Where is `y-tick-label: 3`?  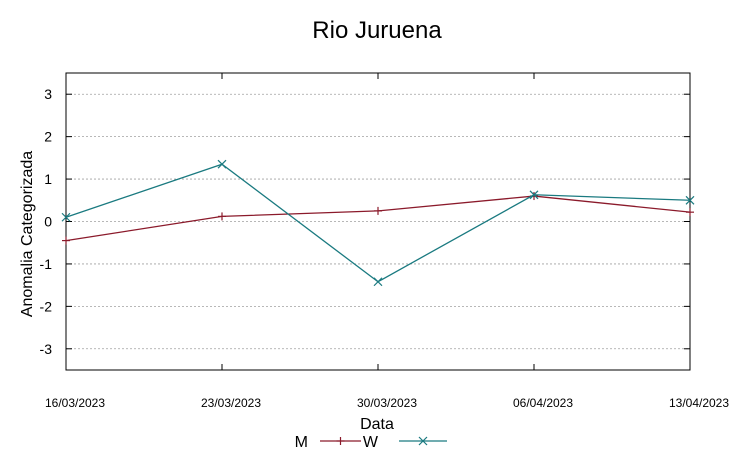 y-tick-label: 3 is located at coordinates (48, 94).